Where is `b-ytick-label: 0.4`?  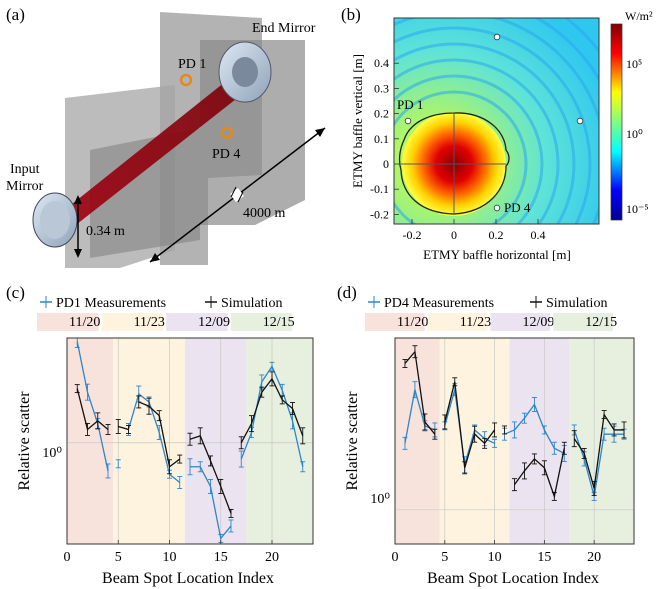
b-ytick-label: 0.4 is located at coordinates (381, 63).